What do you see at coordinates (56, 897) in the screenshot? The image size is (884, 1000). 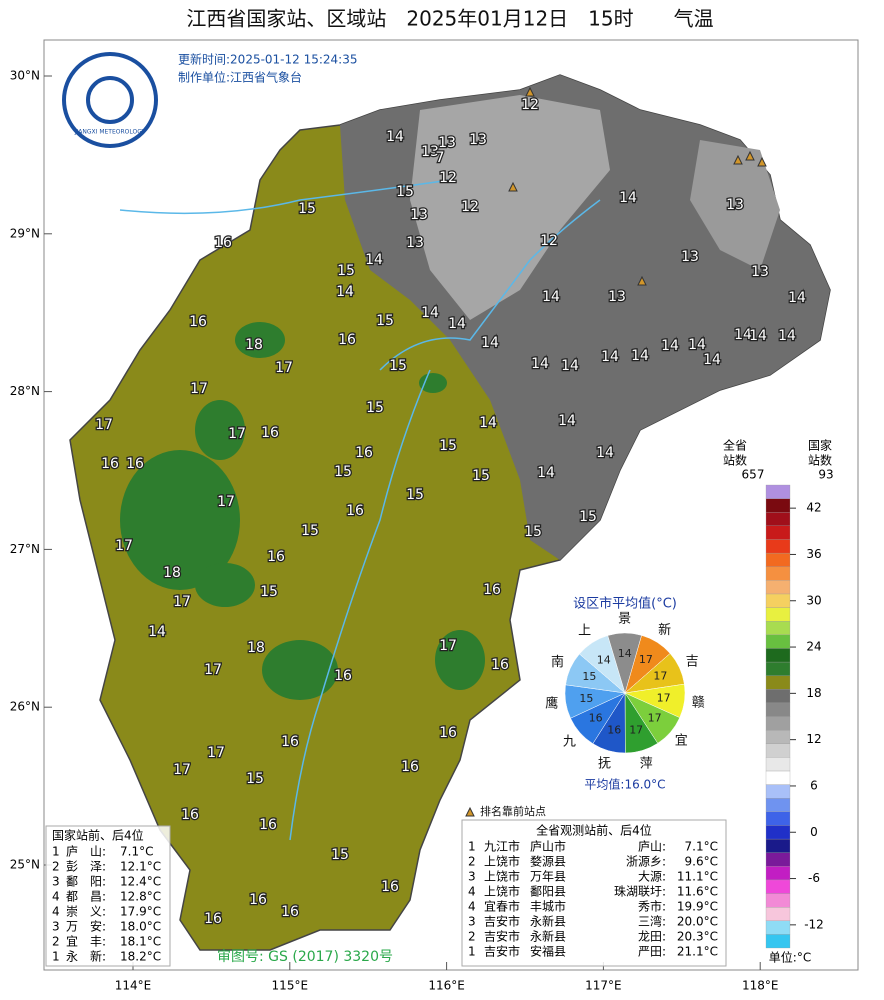 I see `table-cell: 4` at bounding box center [56, 897].